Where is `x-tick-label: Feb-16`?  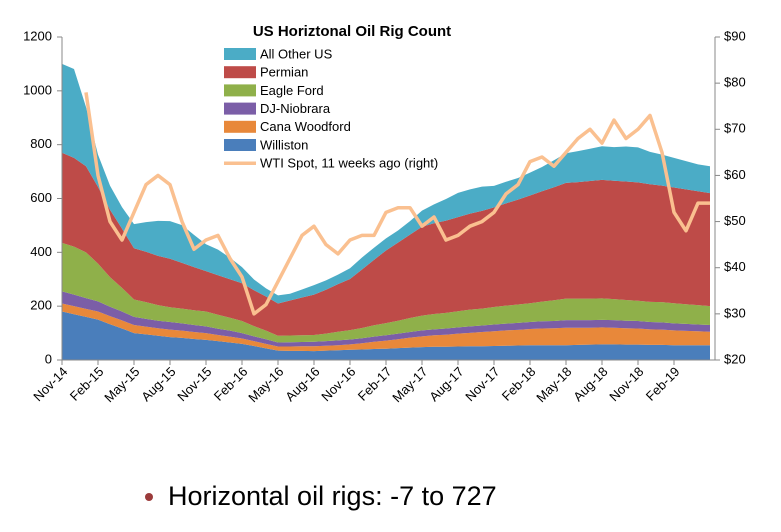 x-tick-label: Feb-16 is located at coordinates (231, 384).